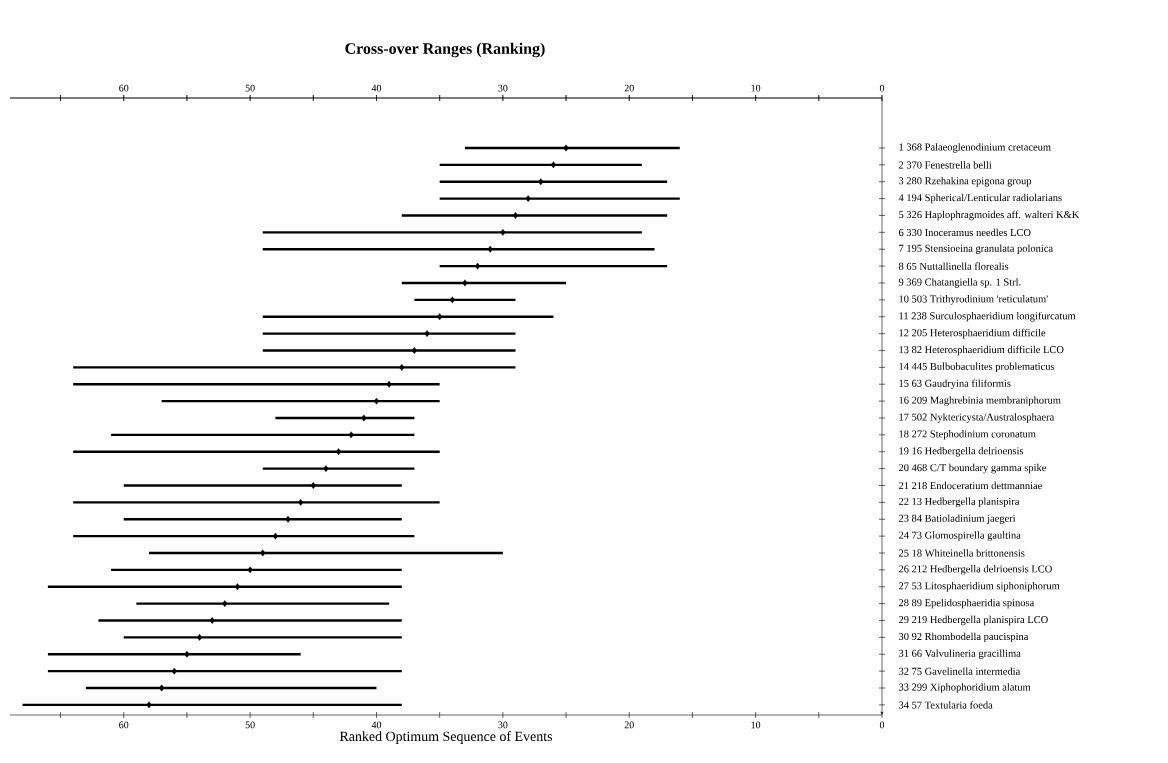 The height and width of the screenshot is (763, 1168). I want to click on y-tick-label: 1 368 Palaeoglenodinium cretaceum, so click(975, 148).